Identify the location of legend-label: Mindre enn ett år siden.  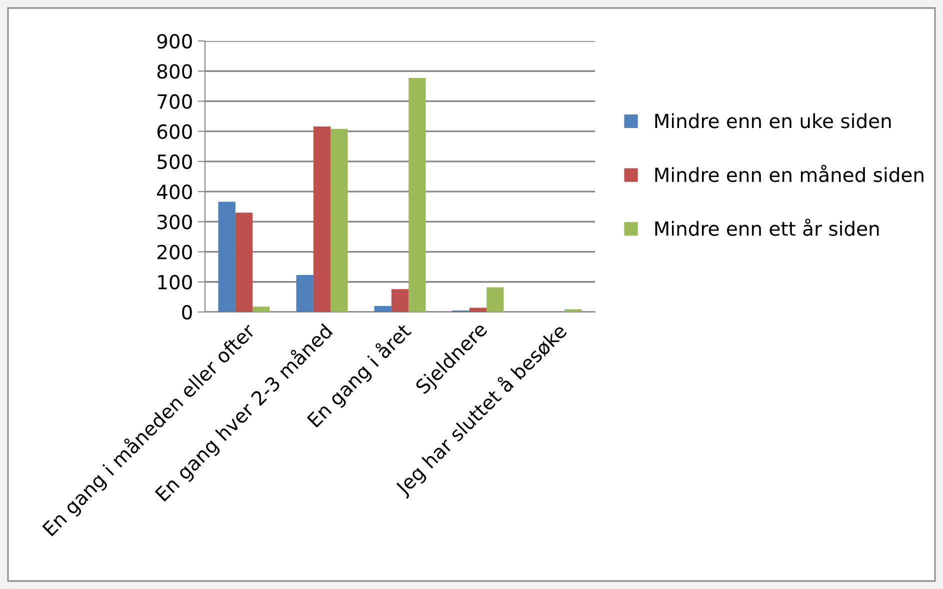
(767, 227).